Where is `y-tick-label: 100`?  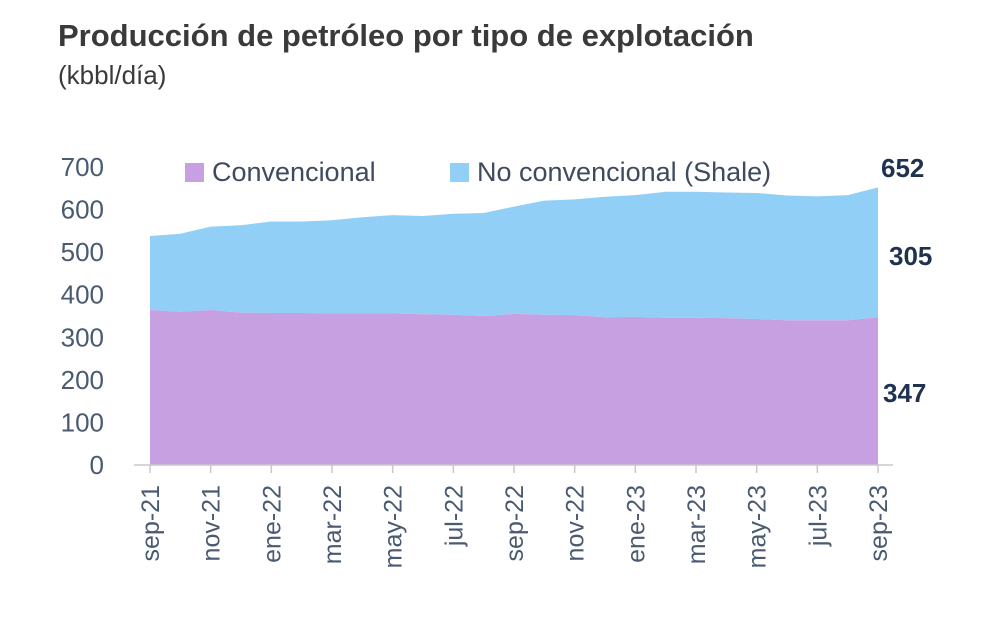 y-tick-label: 100 is located at coordinates (82, 422).